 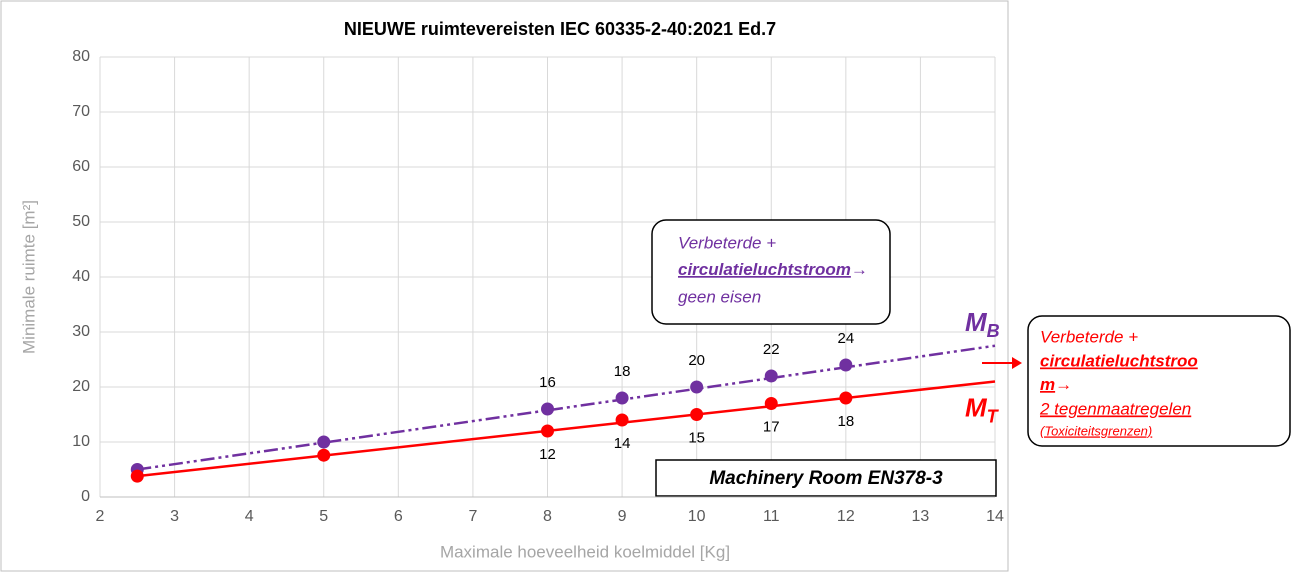 I want to click on annotation: m→, so click(x=1056, y=384).